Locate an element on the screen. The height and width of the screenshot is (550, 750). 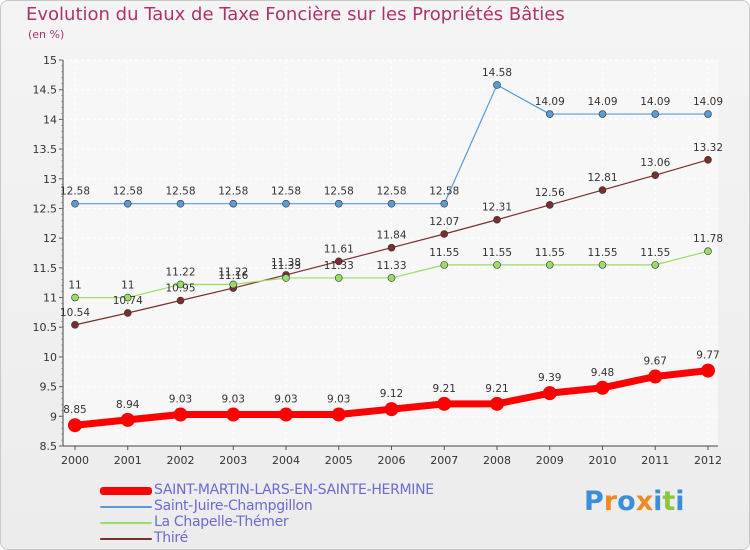
data-label-thire: 10.54 is located at coordinates (75, 313).